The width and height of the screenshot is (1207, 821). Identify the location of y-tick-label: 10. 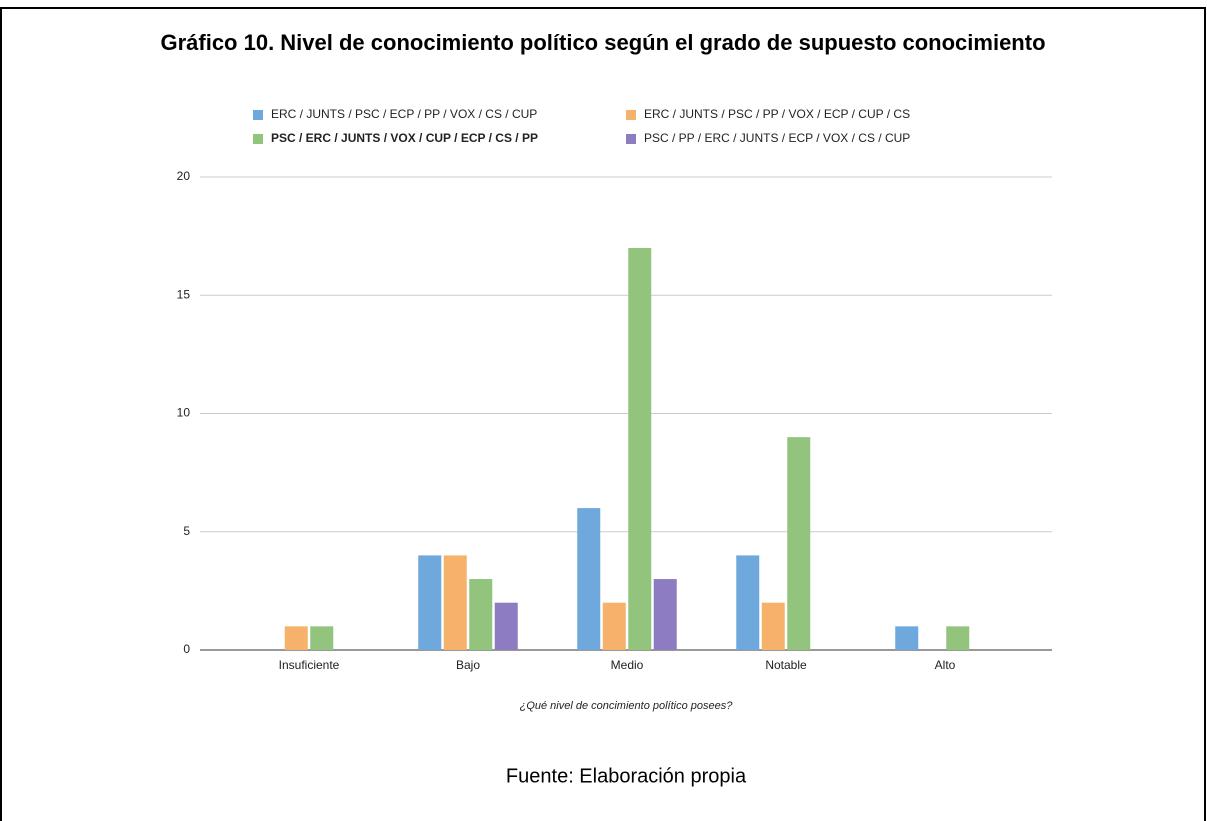
(184, 413).